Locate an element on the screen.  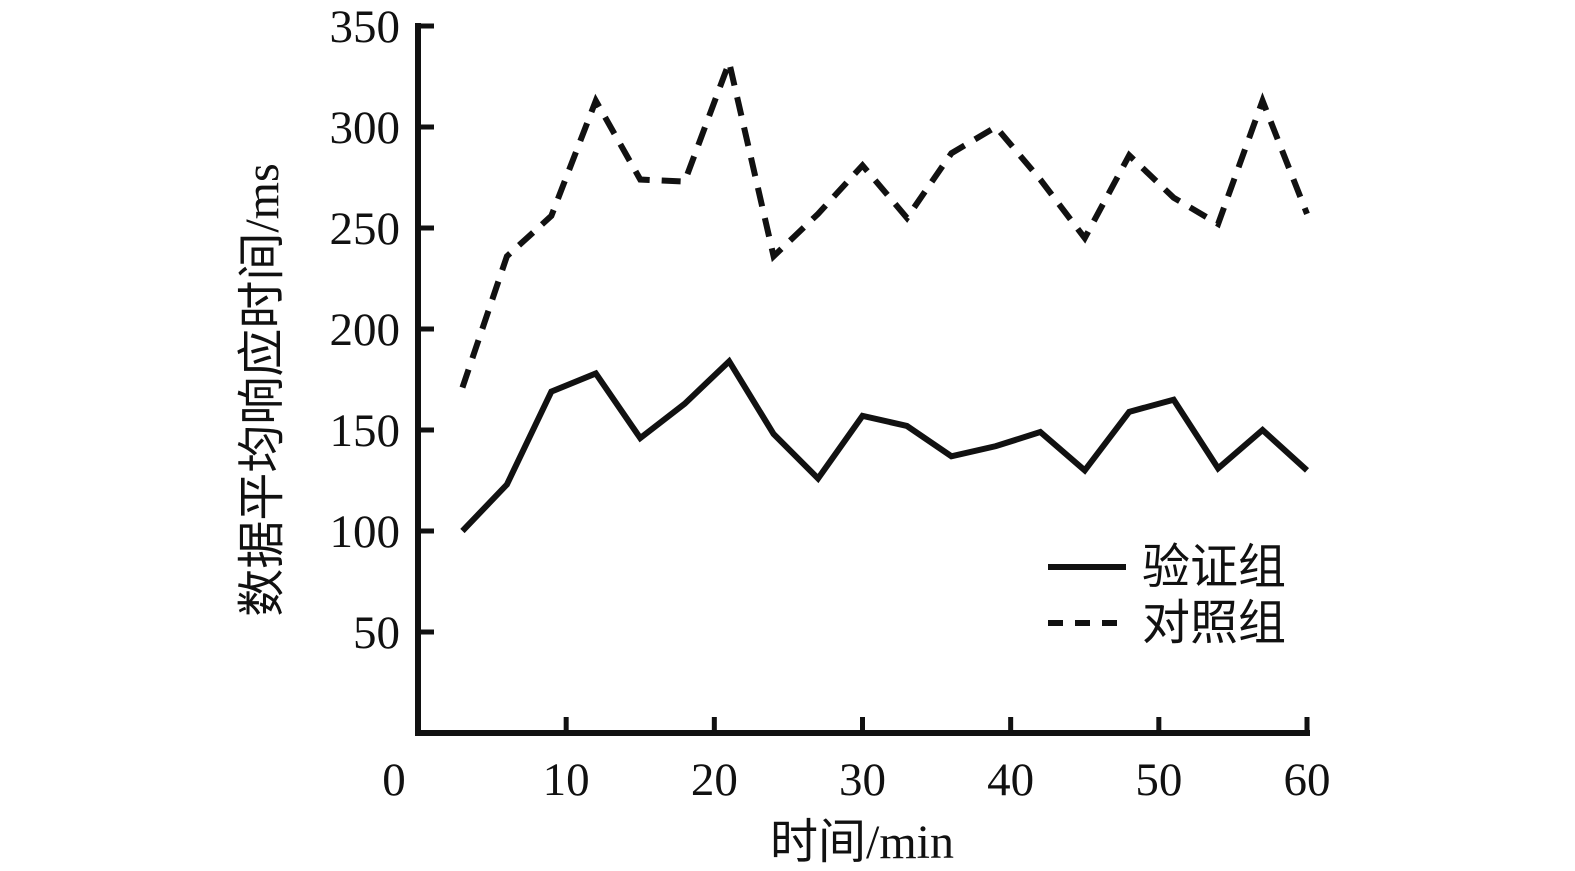
x-tick-label: 40 is located at coordinates (1010, 780).